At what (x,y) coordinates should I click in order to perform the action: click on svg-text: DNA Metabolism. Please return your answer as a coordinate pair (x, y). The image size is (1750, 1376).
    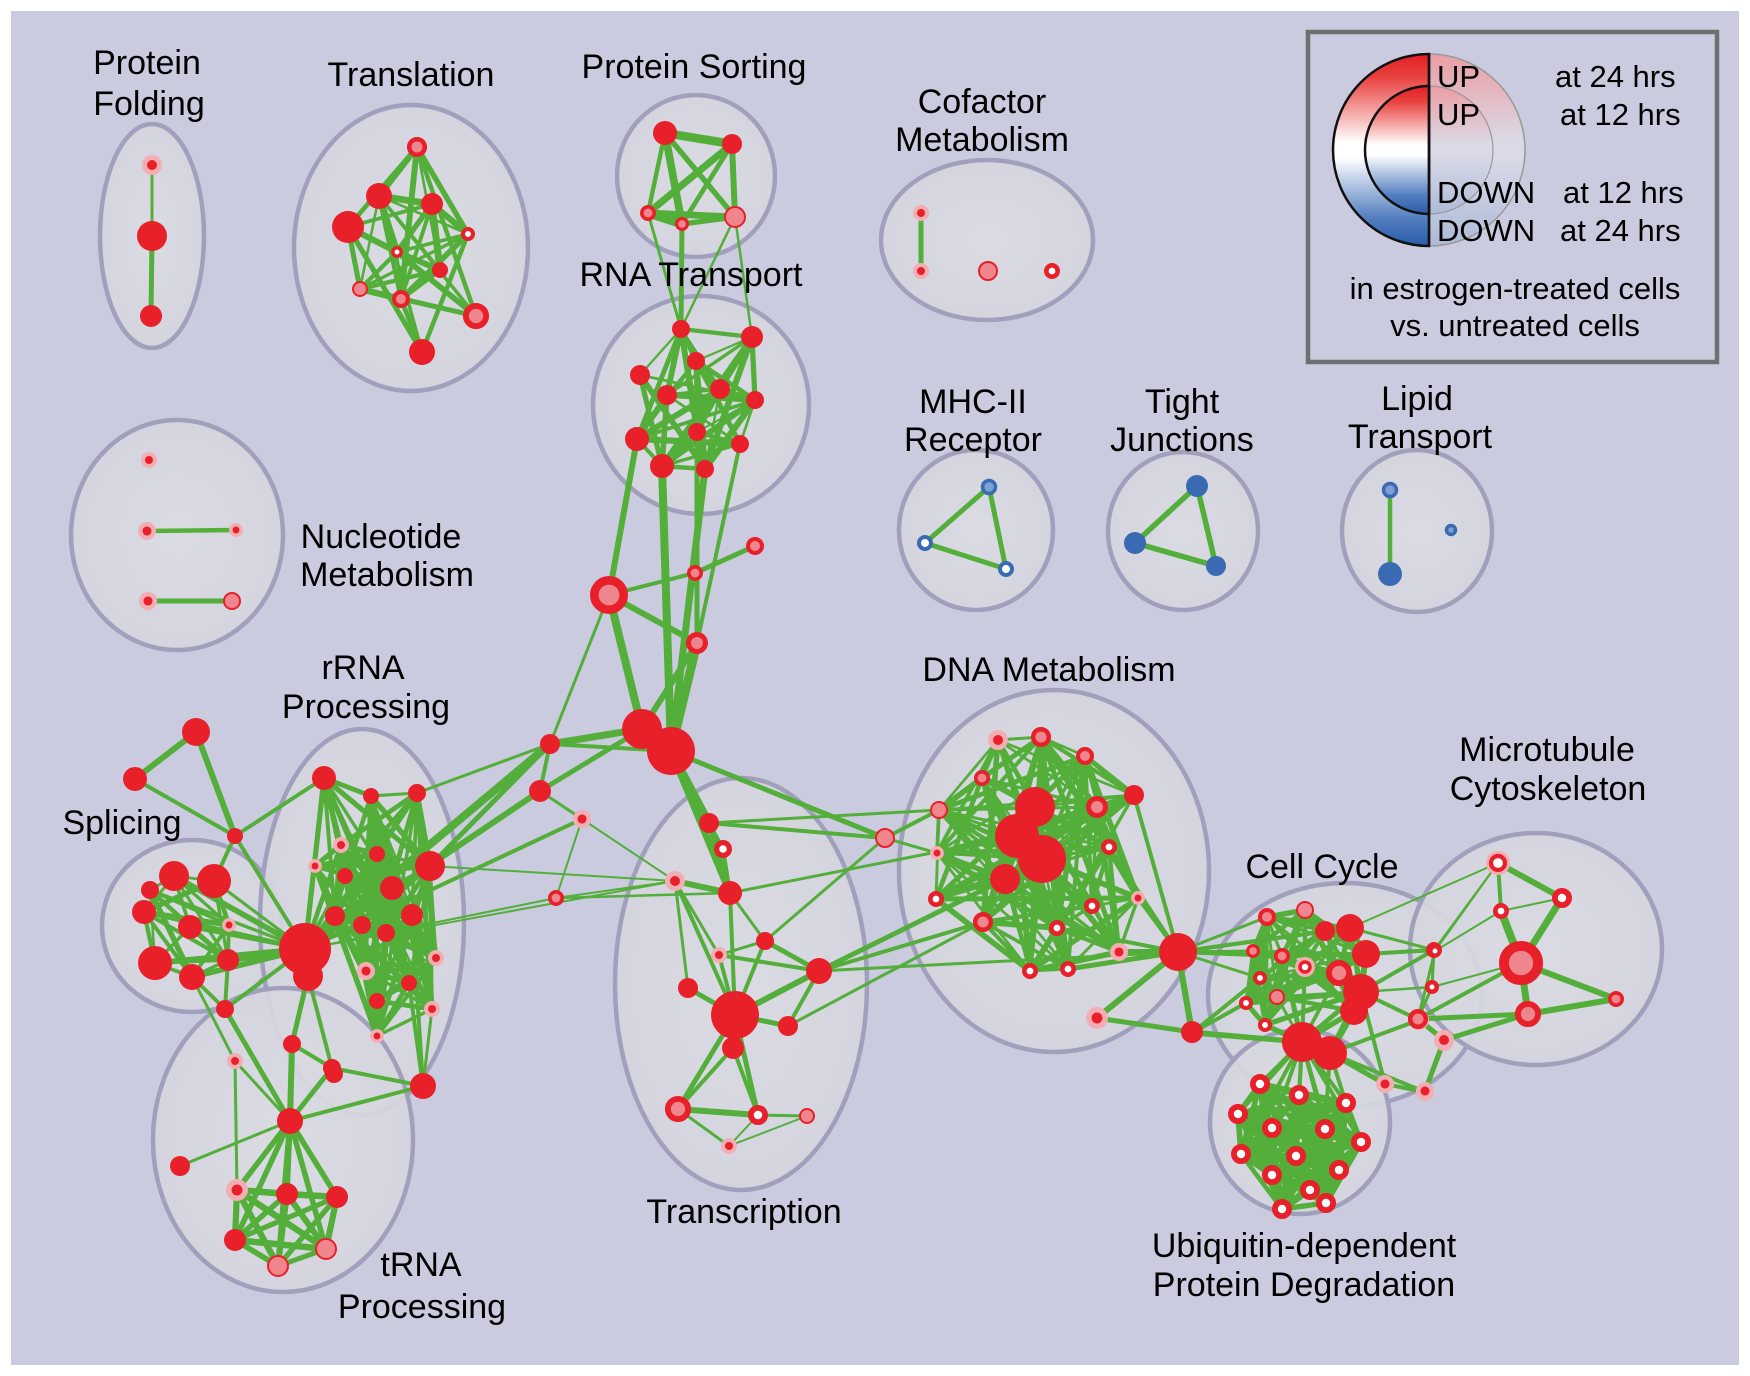
    Looking at the image, I should click on (1048, 670).